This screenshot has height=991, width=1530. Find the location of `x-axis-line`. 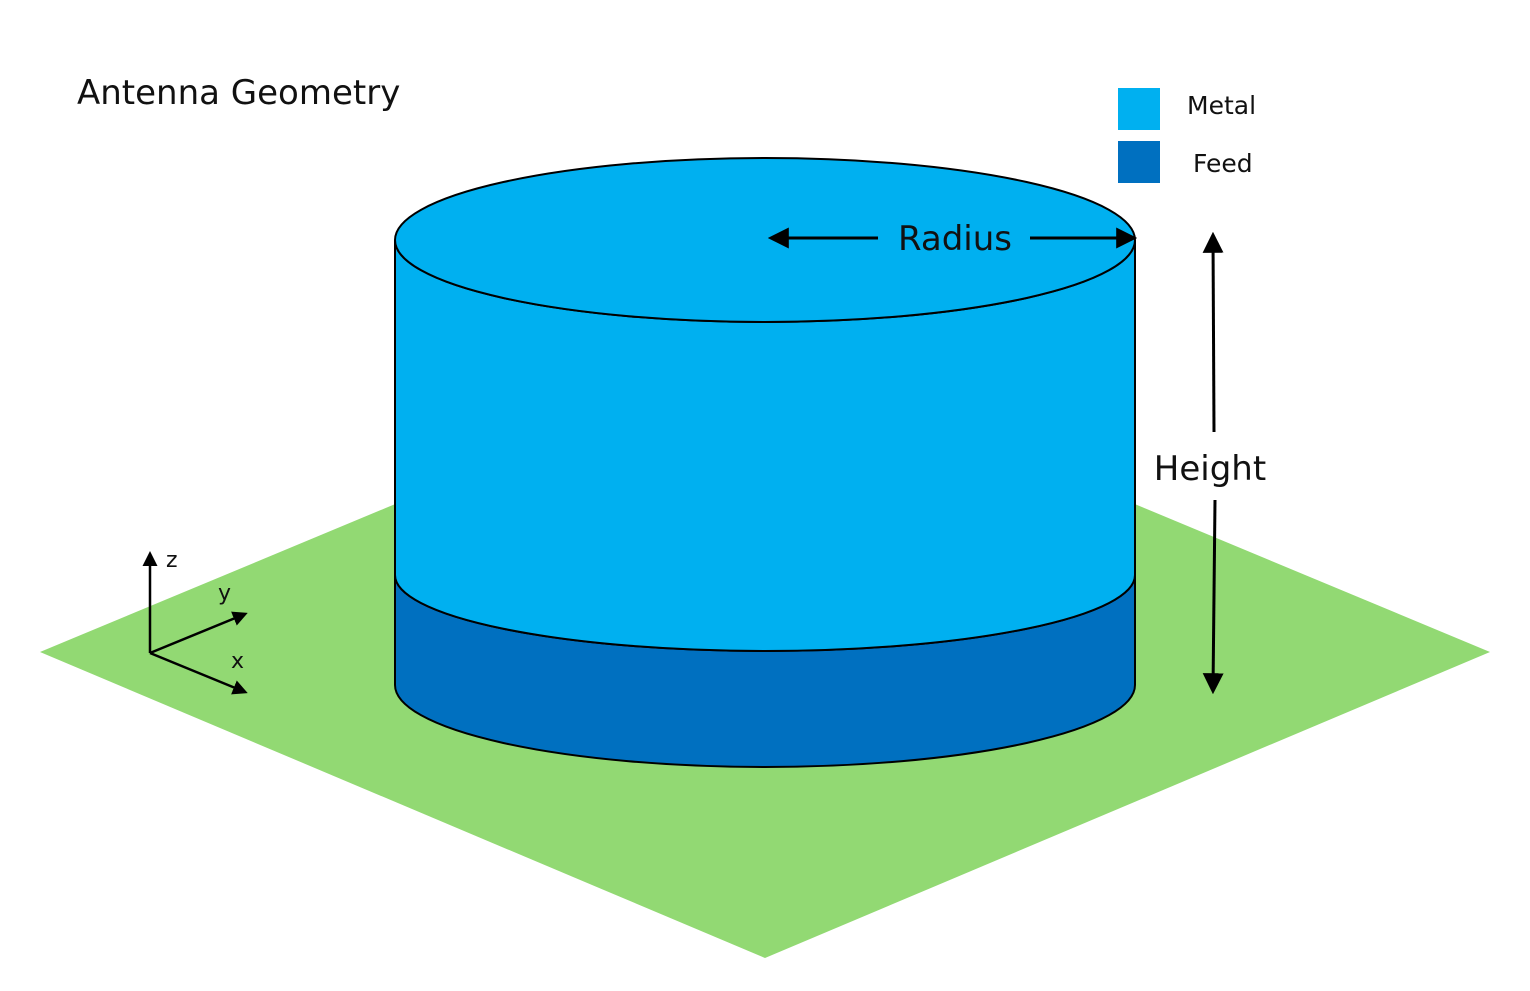

x-axis-line is located at coordinates (198, 673).